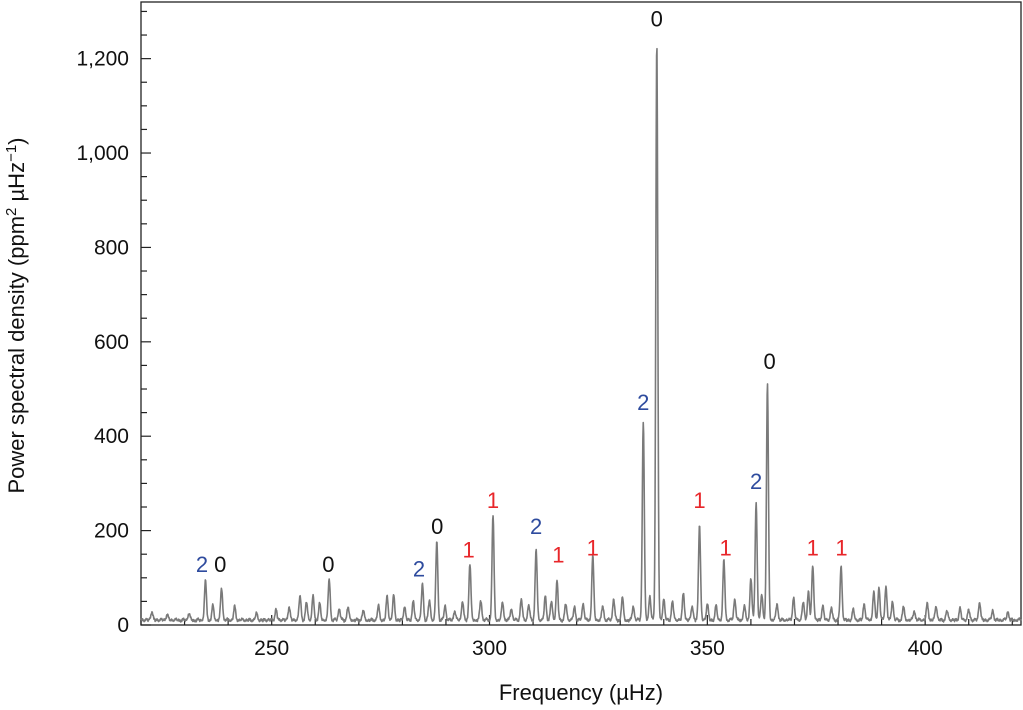 This screenshot has height=710, width=1023. What do you see at coordinates (598, 648) in the screenshot?
I see `x-tick-labels: 250 300 350 400` at bounding box center [598, 648].